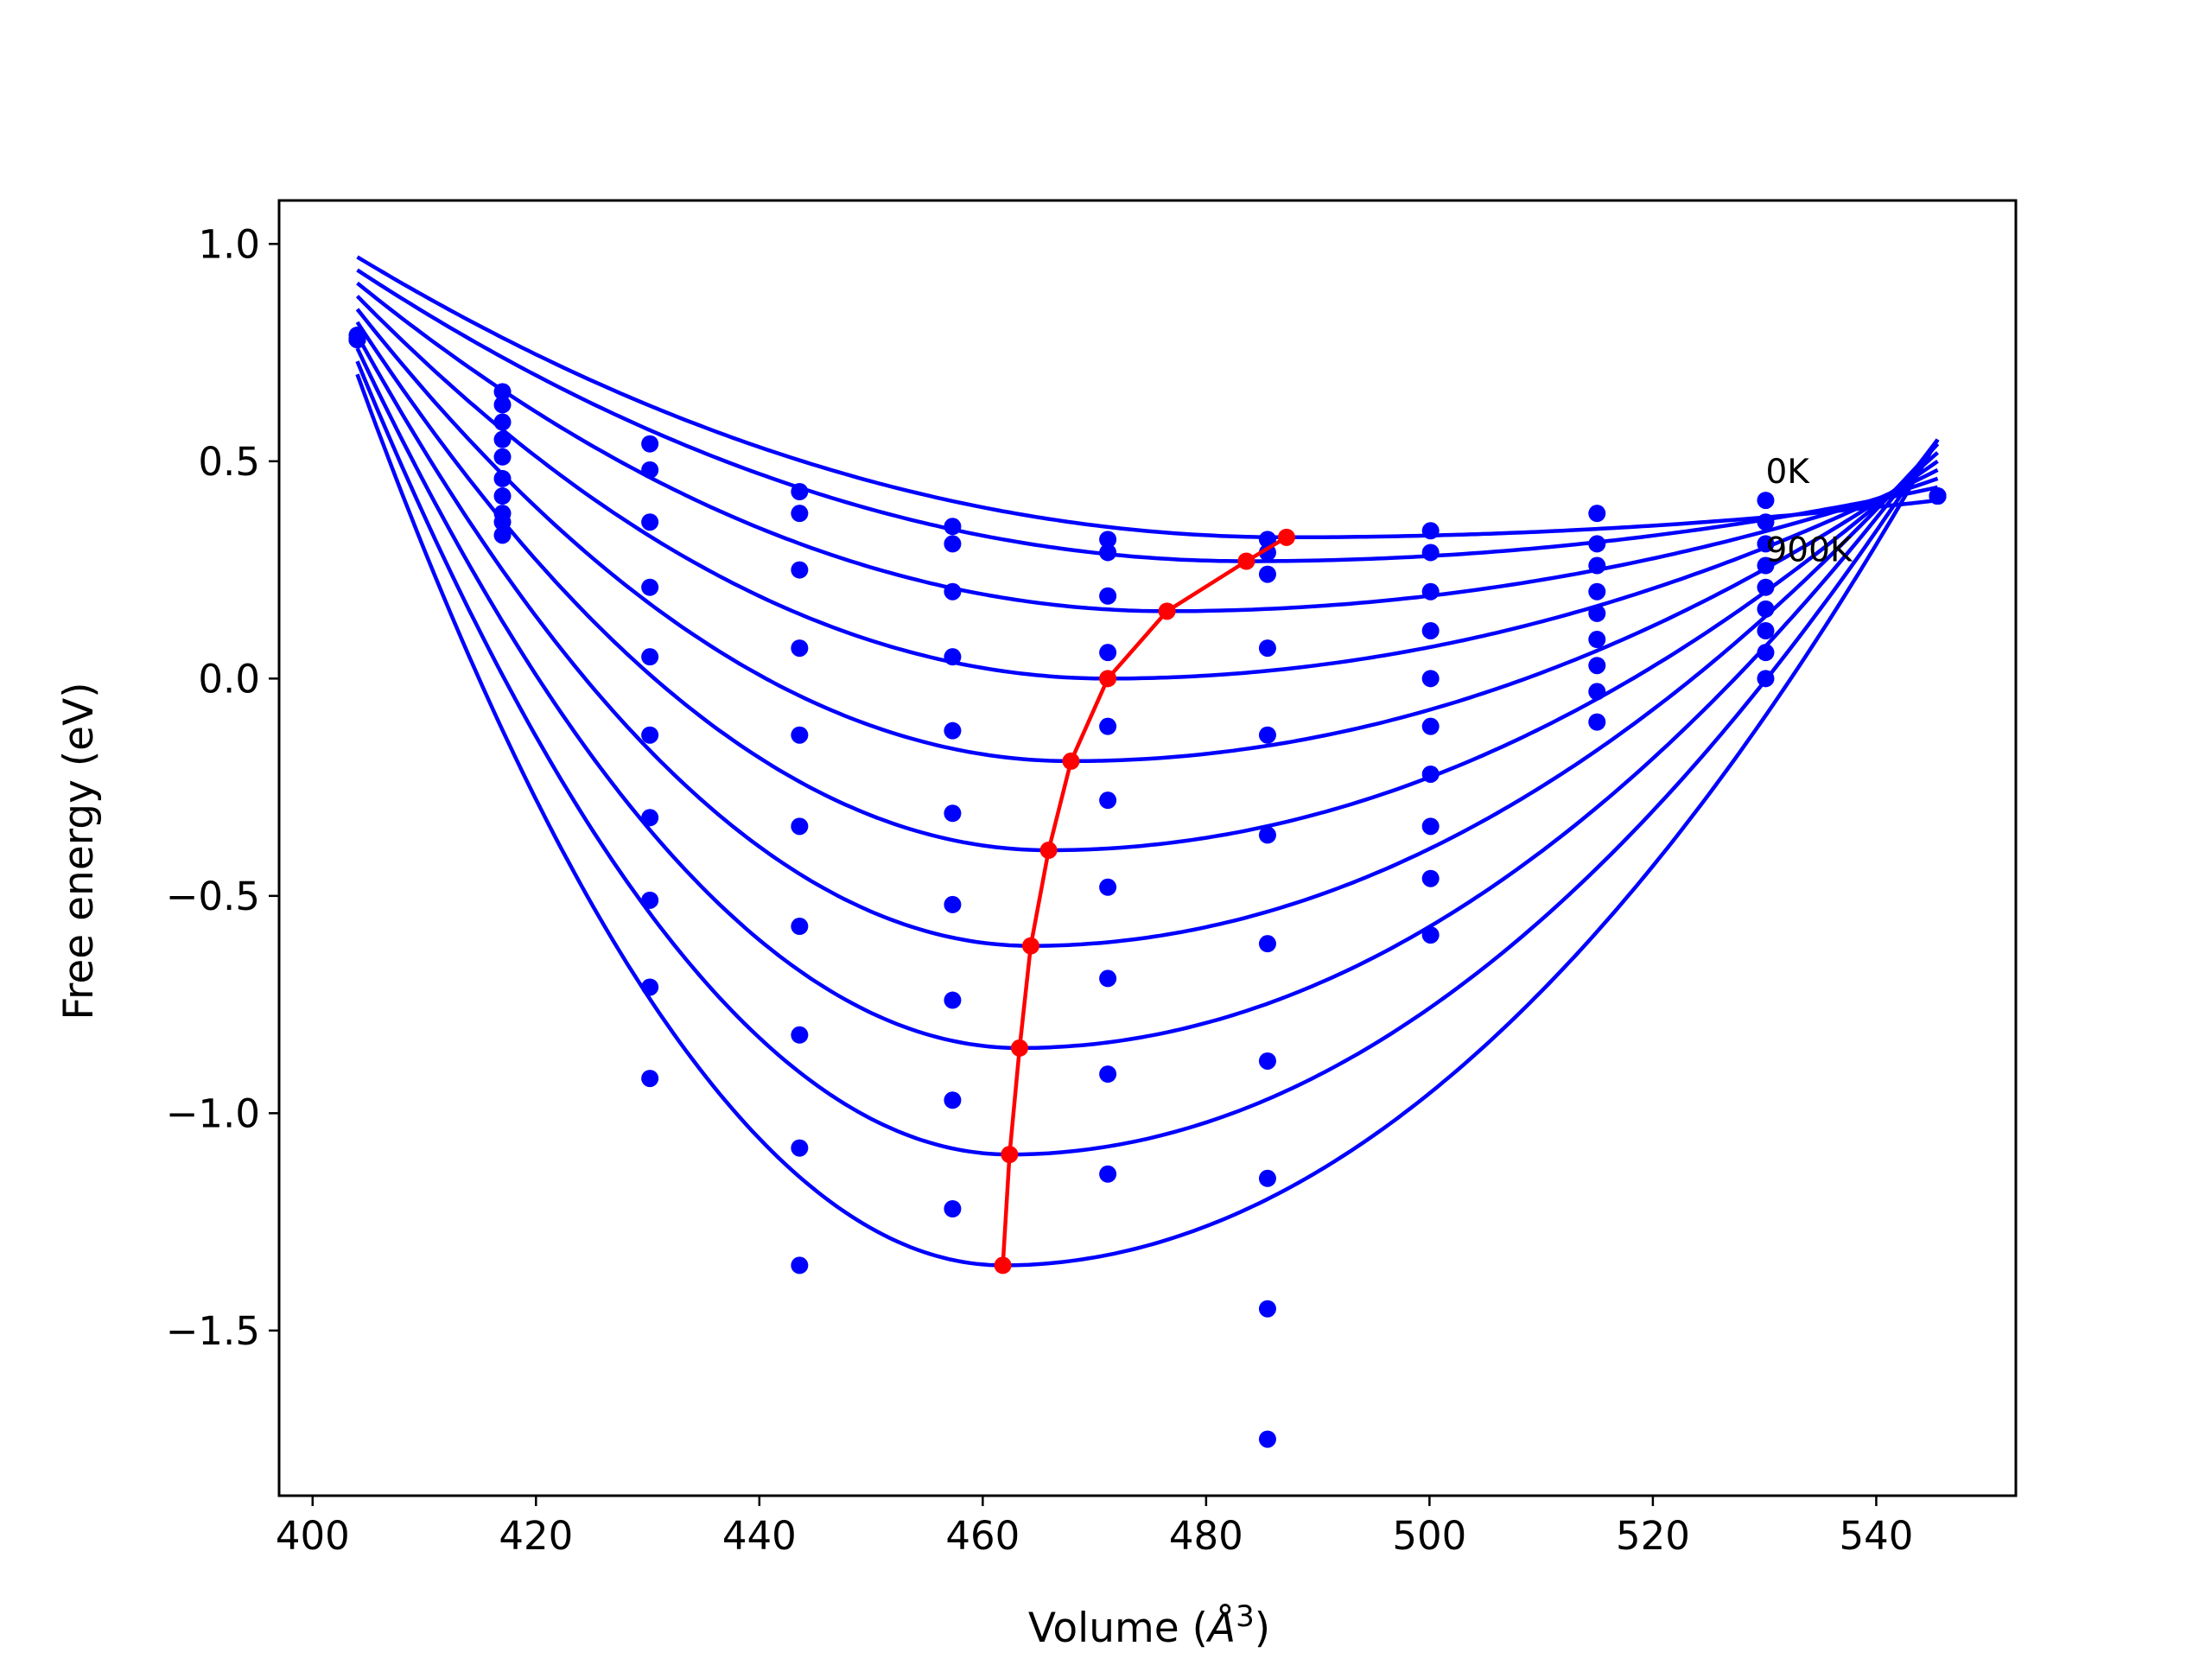 This screenshot has height=1659, width=2212. What do you see at coordinates (1809, 511) in the screenshot?
I see `annotations: 0K 900K` at bounding box center [1809, 511].